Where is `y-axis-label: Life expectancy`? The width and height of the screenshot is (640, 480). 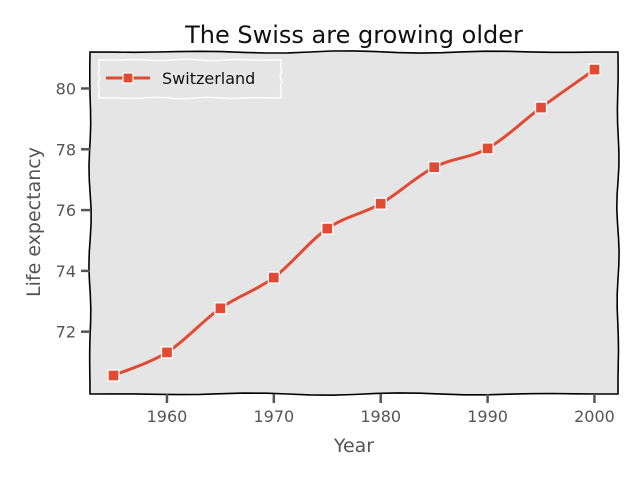 y-axis-label: Life expectancy is located at coordinates (34, 222).